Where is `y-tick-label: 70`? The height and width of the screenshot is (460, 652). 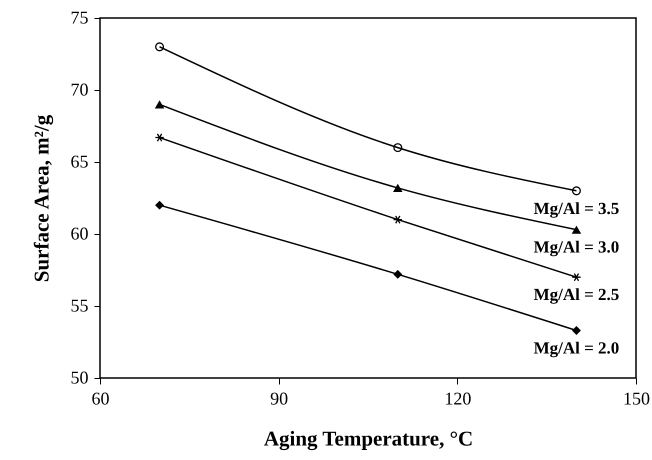 y-tick-label: 70 is located at coordinates (79, 90).